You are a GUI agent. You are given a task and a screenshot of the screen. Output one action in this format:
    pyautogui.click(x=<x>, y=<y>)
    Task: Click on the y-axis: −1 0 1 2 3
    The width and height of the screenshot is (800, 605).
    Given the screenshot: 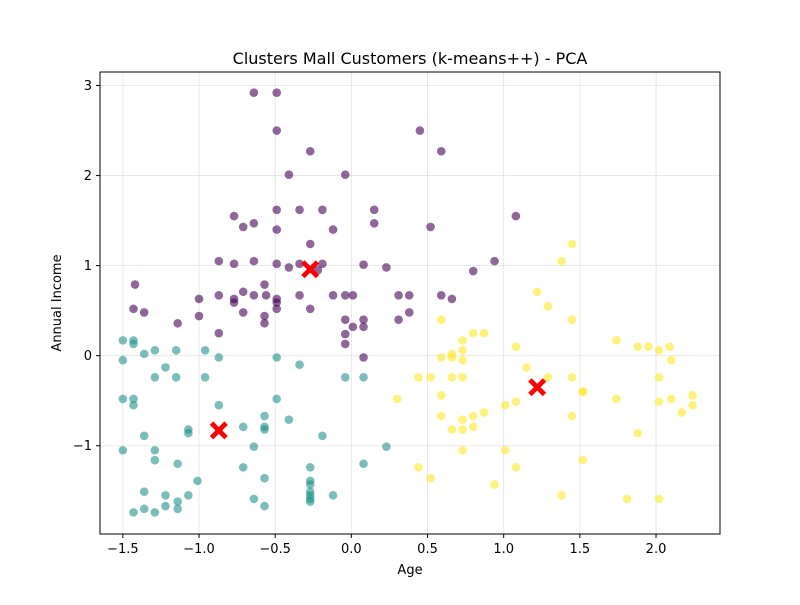 What is the action you would take?
    pyautogui.click(x=86, y=266)
    